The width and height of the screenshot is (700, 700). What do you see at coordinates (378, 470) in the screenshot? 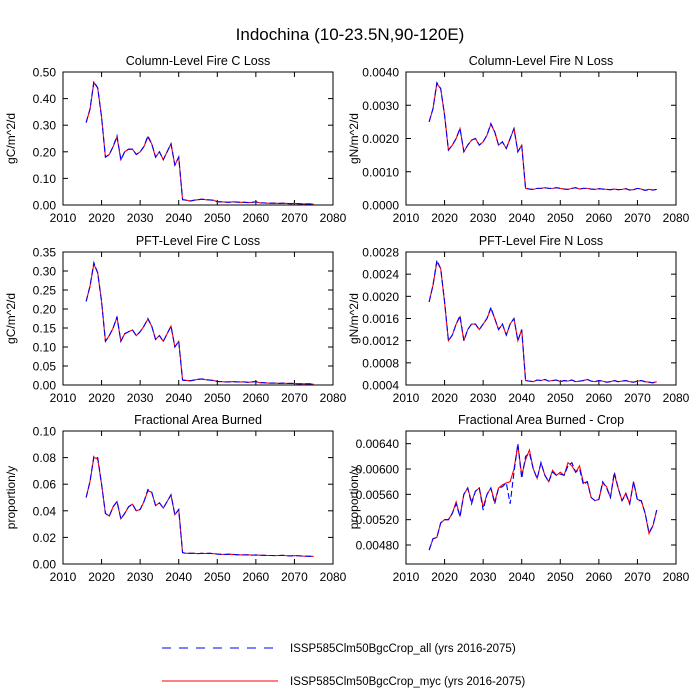
I see `y-tick-label: 0.00600` at bounding box center [378, 470].